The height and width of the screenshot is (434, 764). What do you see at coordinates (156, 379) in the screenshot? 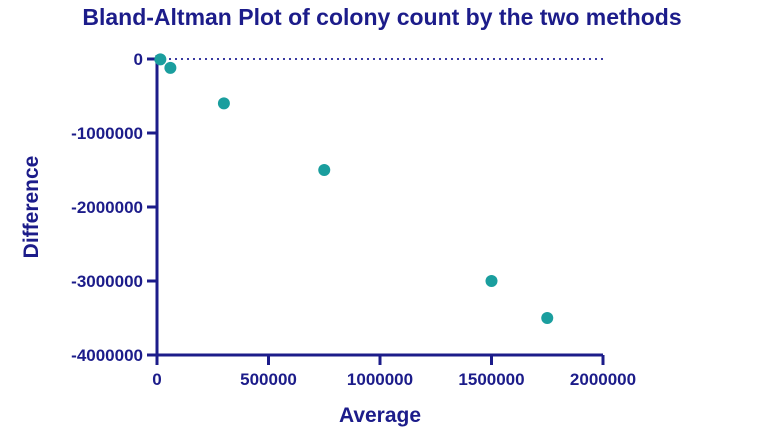
I see `x-tick-label: 0` at bounding box center [156, 379].